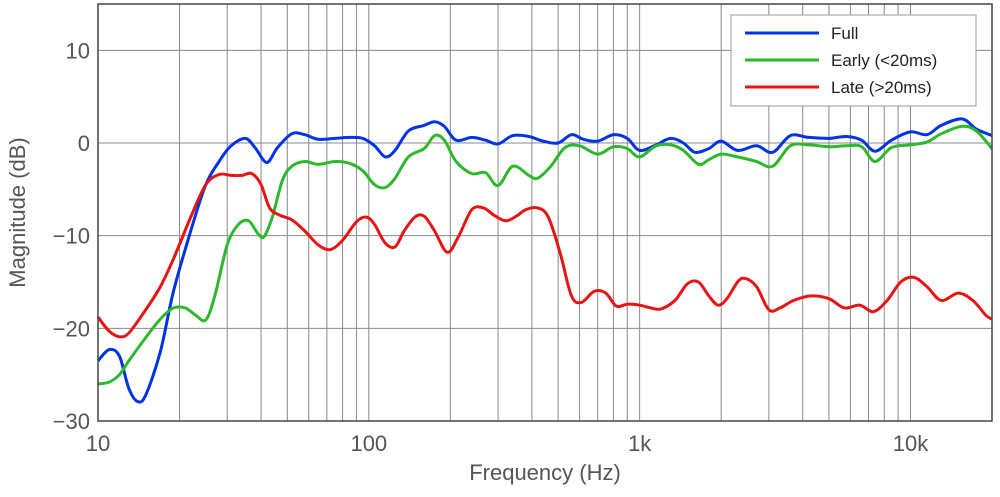 The height and width of the screenshot is (497, 1000). What do you see at coordinates (640, 443) in the screenshot?
I see `x-tick-label: 1k` at bounding box center [640, 443].